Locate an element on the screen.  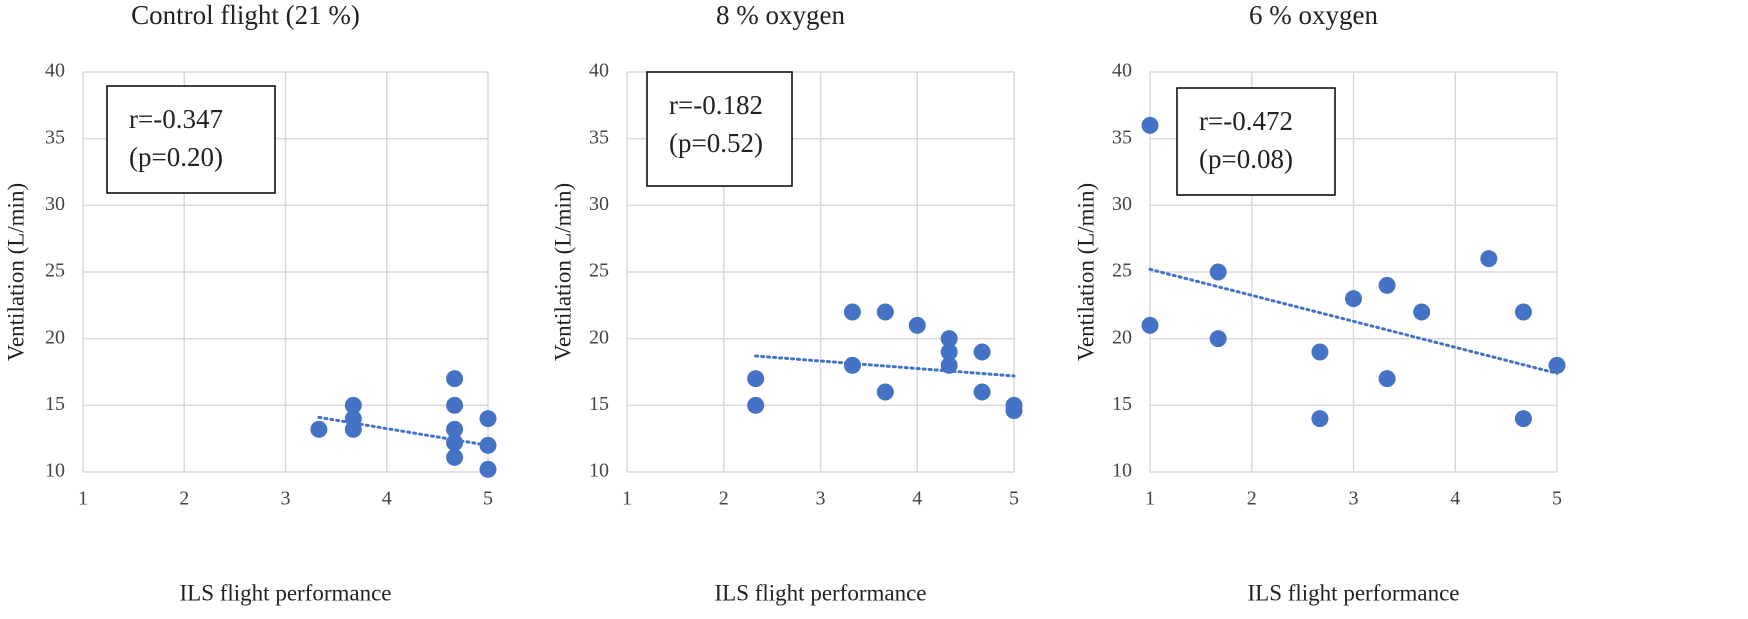
annotation-text: (p=0.08) is located at coordinates (1246, 159).